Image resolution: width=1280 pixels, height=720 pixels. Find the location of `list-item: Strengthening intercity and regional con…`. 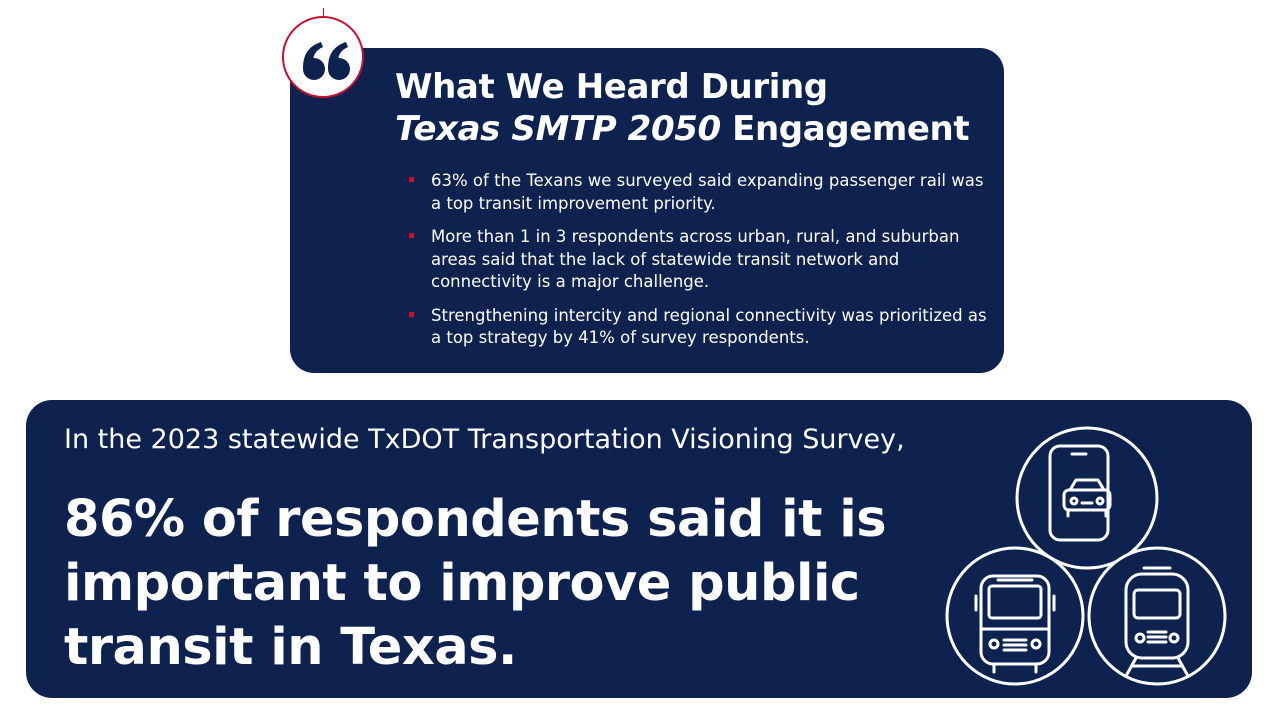

list-item: Strengthening intercity and regional con… is located at coordinates (697, 327).